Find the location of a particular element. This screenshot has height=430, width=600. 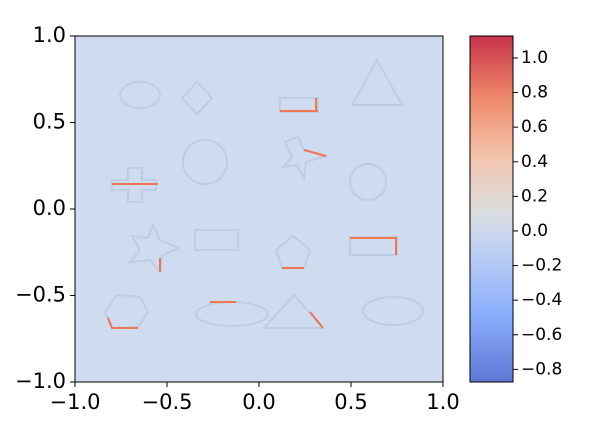

colorbar-tick-label: −0.6 is located at coordinates (541, 335).